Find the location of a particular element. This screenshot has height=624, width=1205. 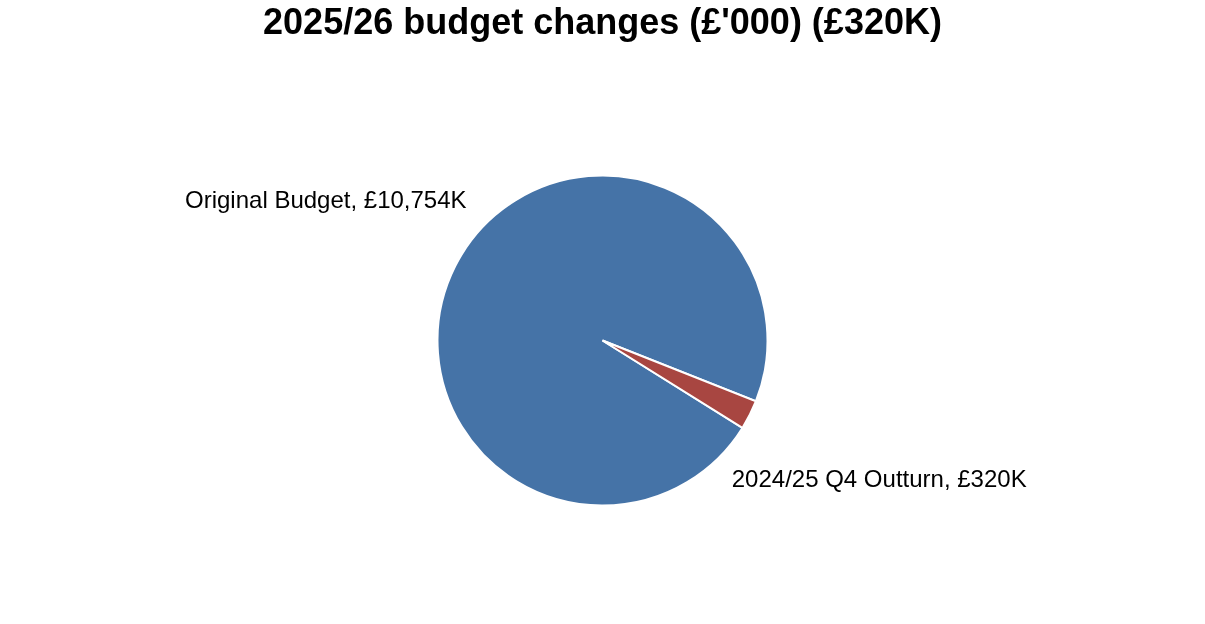

pie-slice is located at coordinates (679, 384).